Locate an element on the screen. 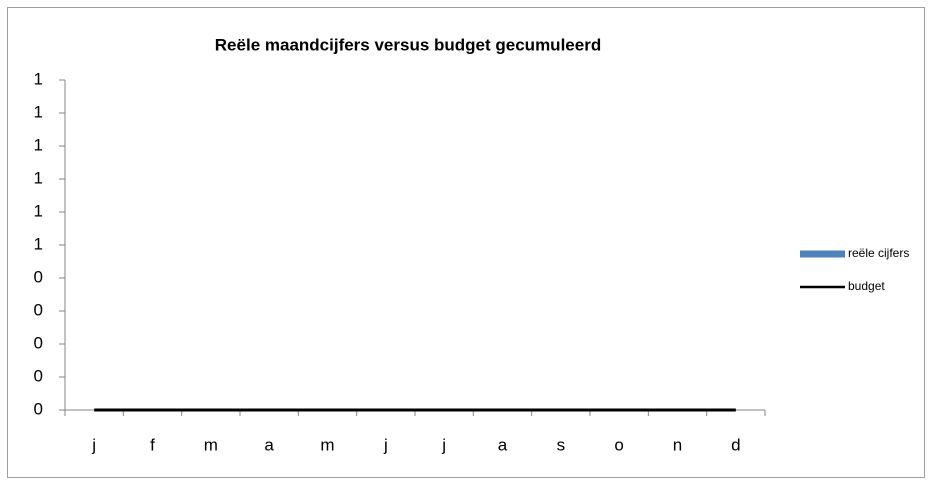 The width and height of the screenshot is (932, 482). x-tick-label: n is located at coordinates (677, 444).